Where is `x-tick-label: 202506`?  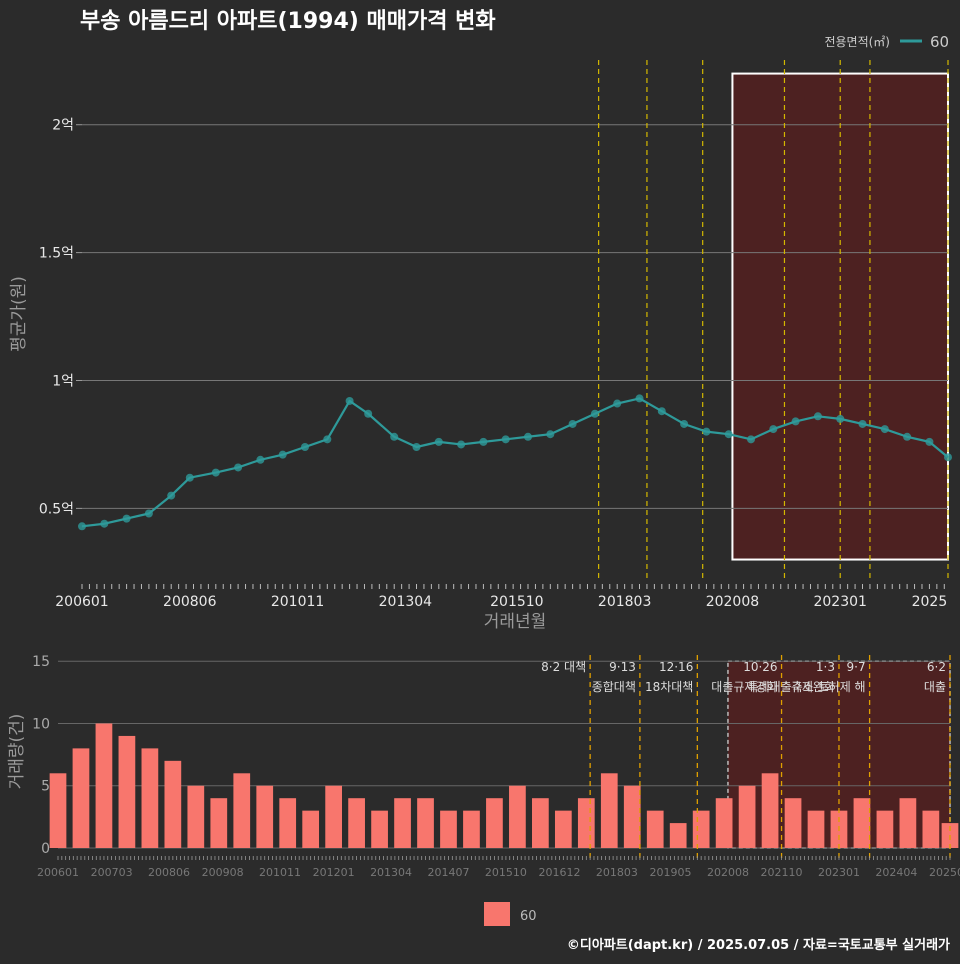
x-tick-label: 202506 is located at coordinates (944, 872).